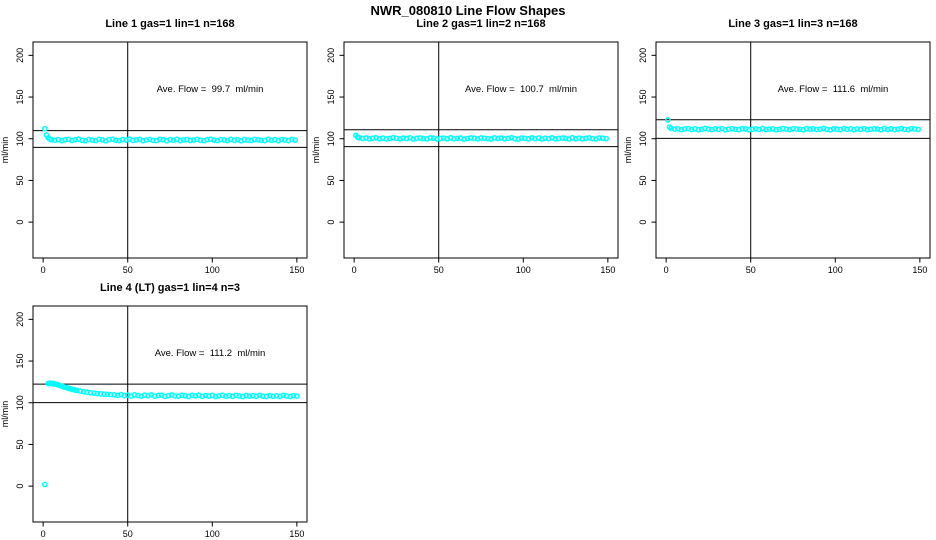 This screenshot has width=936, height=540. I want to click on panel-title: Line 4 (LT) gas=1 lin=4 n=3, so click(170, 288).